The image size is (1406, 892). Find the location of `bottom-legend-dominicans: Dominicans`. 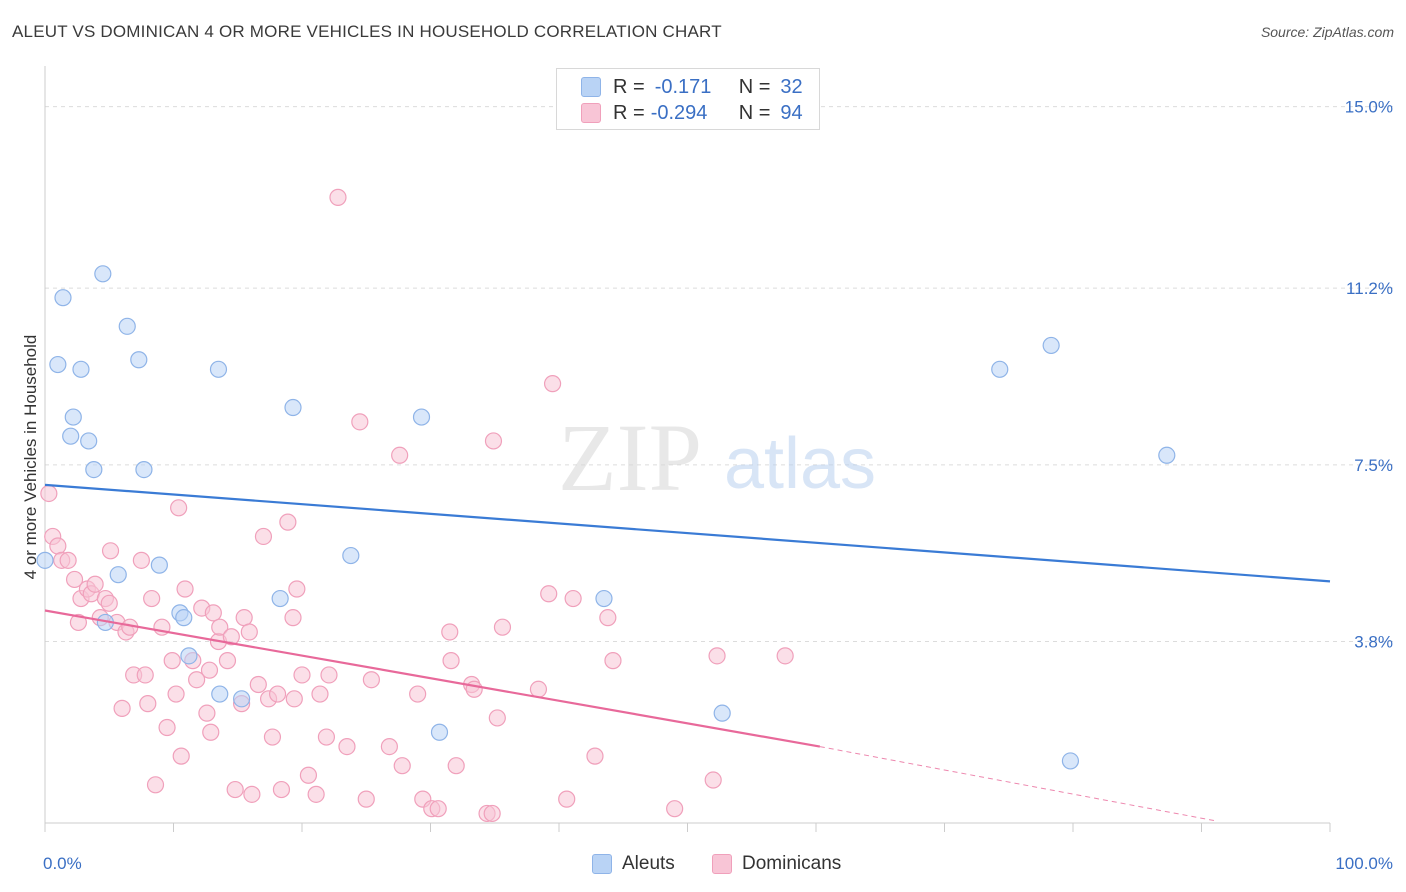

bottom-legend-dominicans: Dominicans is located at coordinates (776, 864).